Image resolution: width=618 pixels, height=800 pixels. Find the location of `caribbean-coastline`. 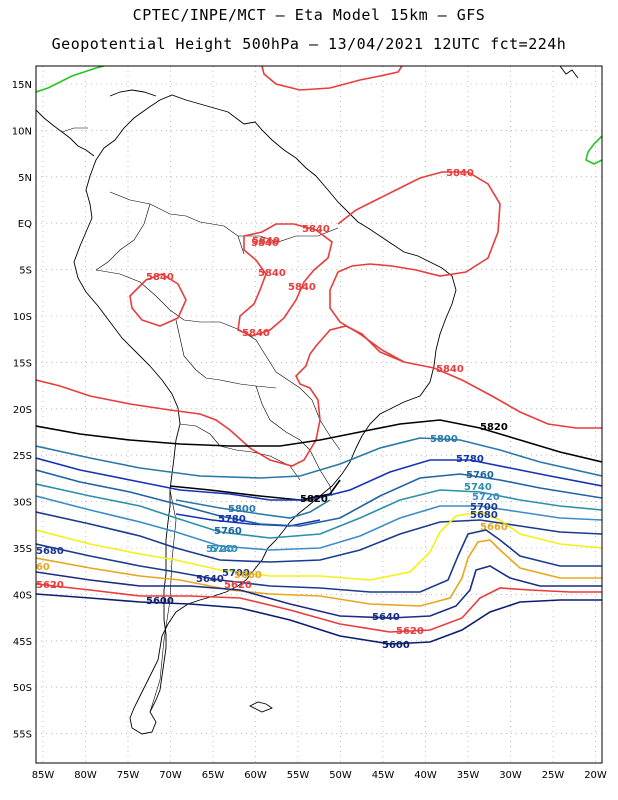

caribbean-coastline is located at coordinates (133, 93).